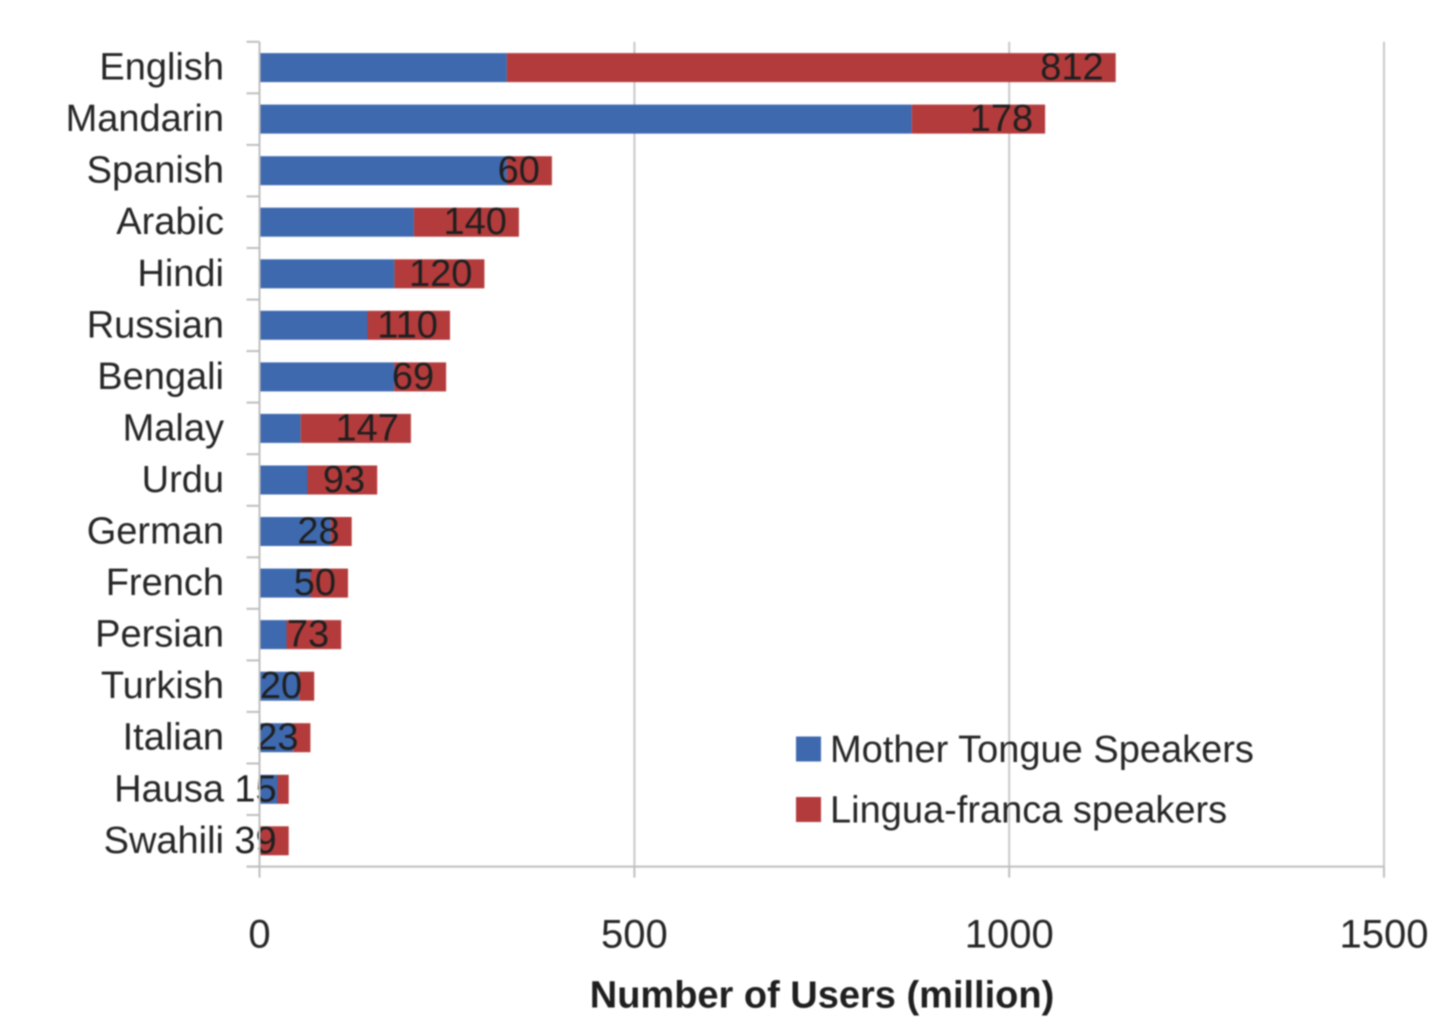  Describe the element at coordinates (1028, 811) in the screenshot. I see `svg-text: Lingua-franca speakers` at that location.